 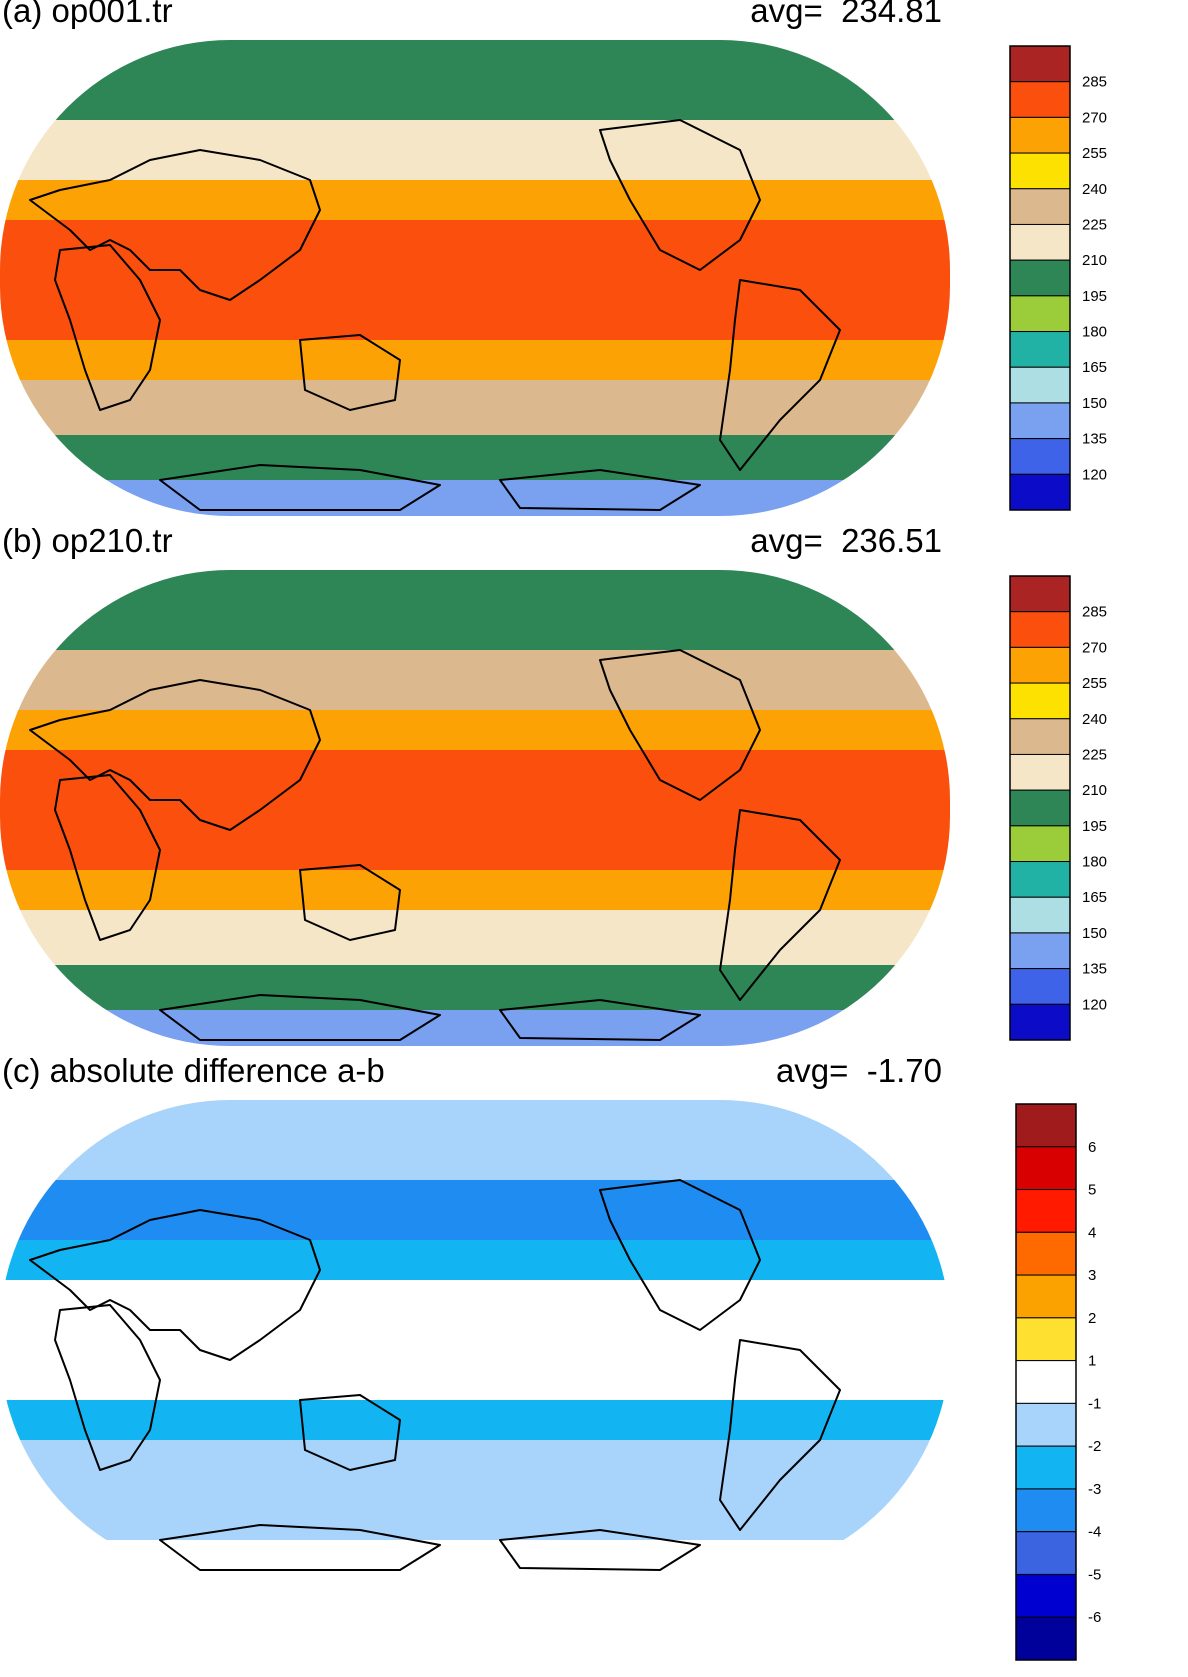 What do you see at coordinates (87, 14) in the screenshot?
I see `panel-title: (a) op001.tr` at bounding box center [87, 14].